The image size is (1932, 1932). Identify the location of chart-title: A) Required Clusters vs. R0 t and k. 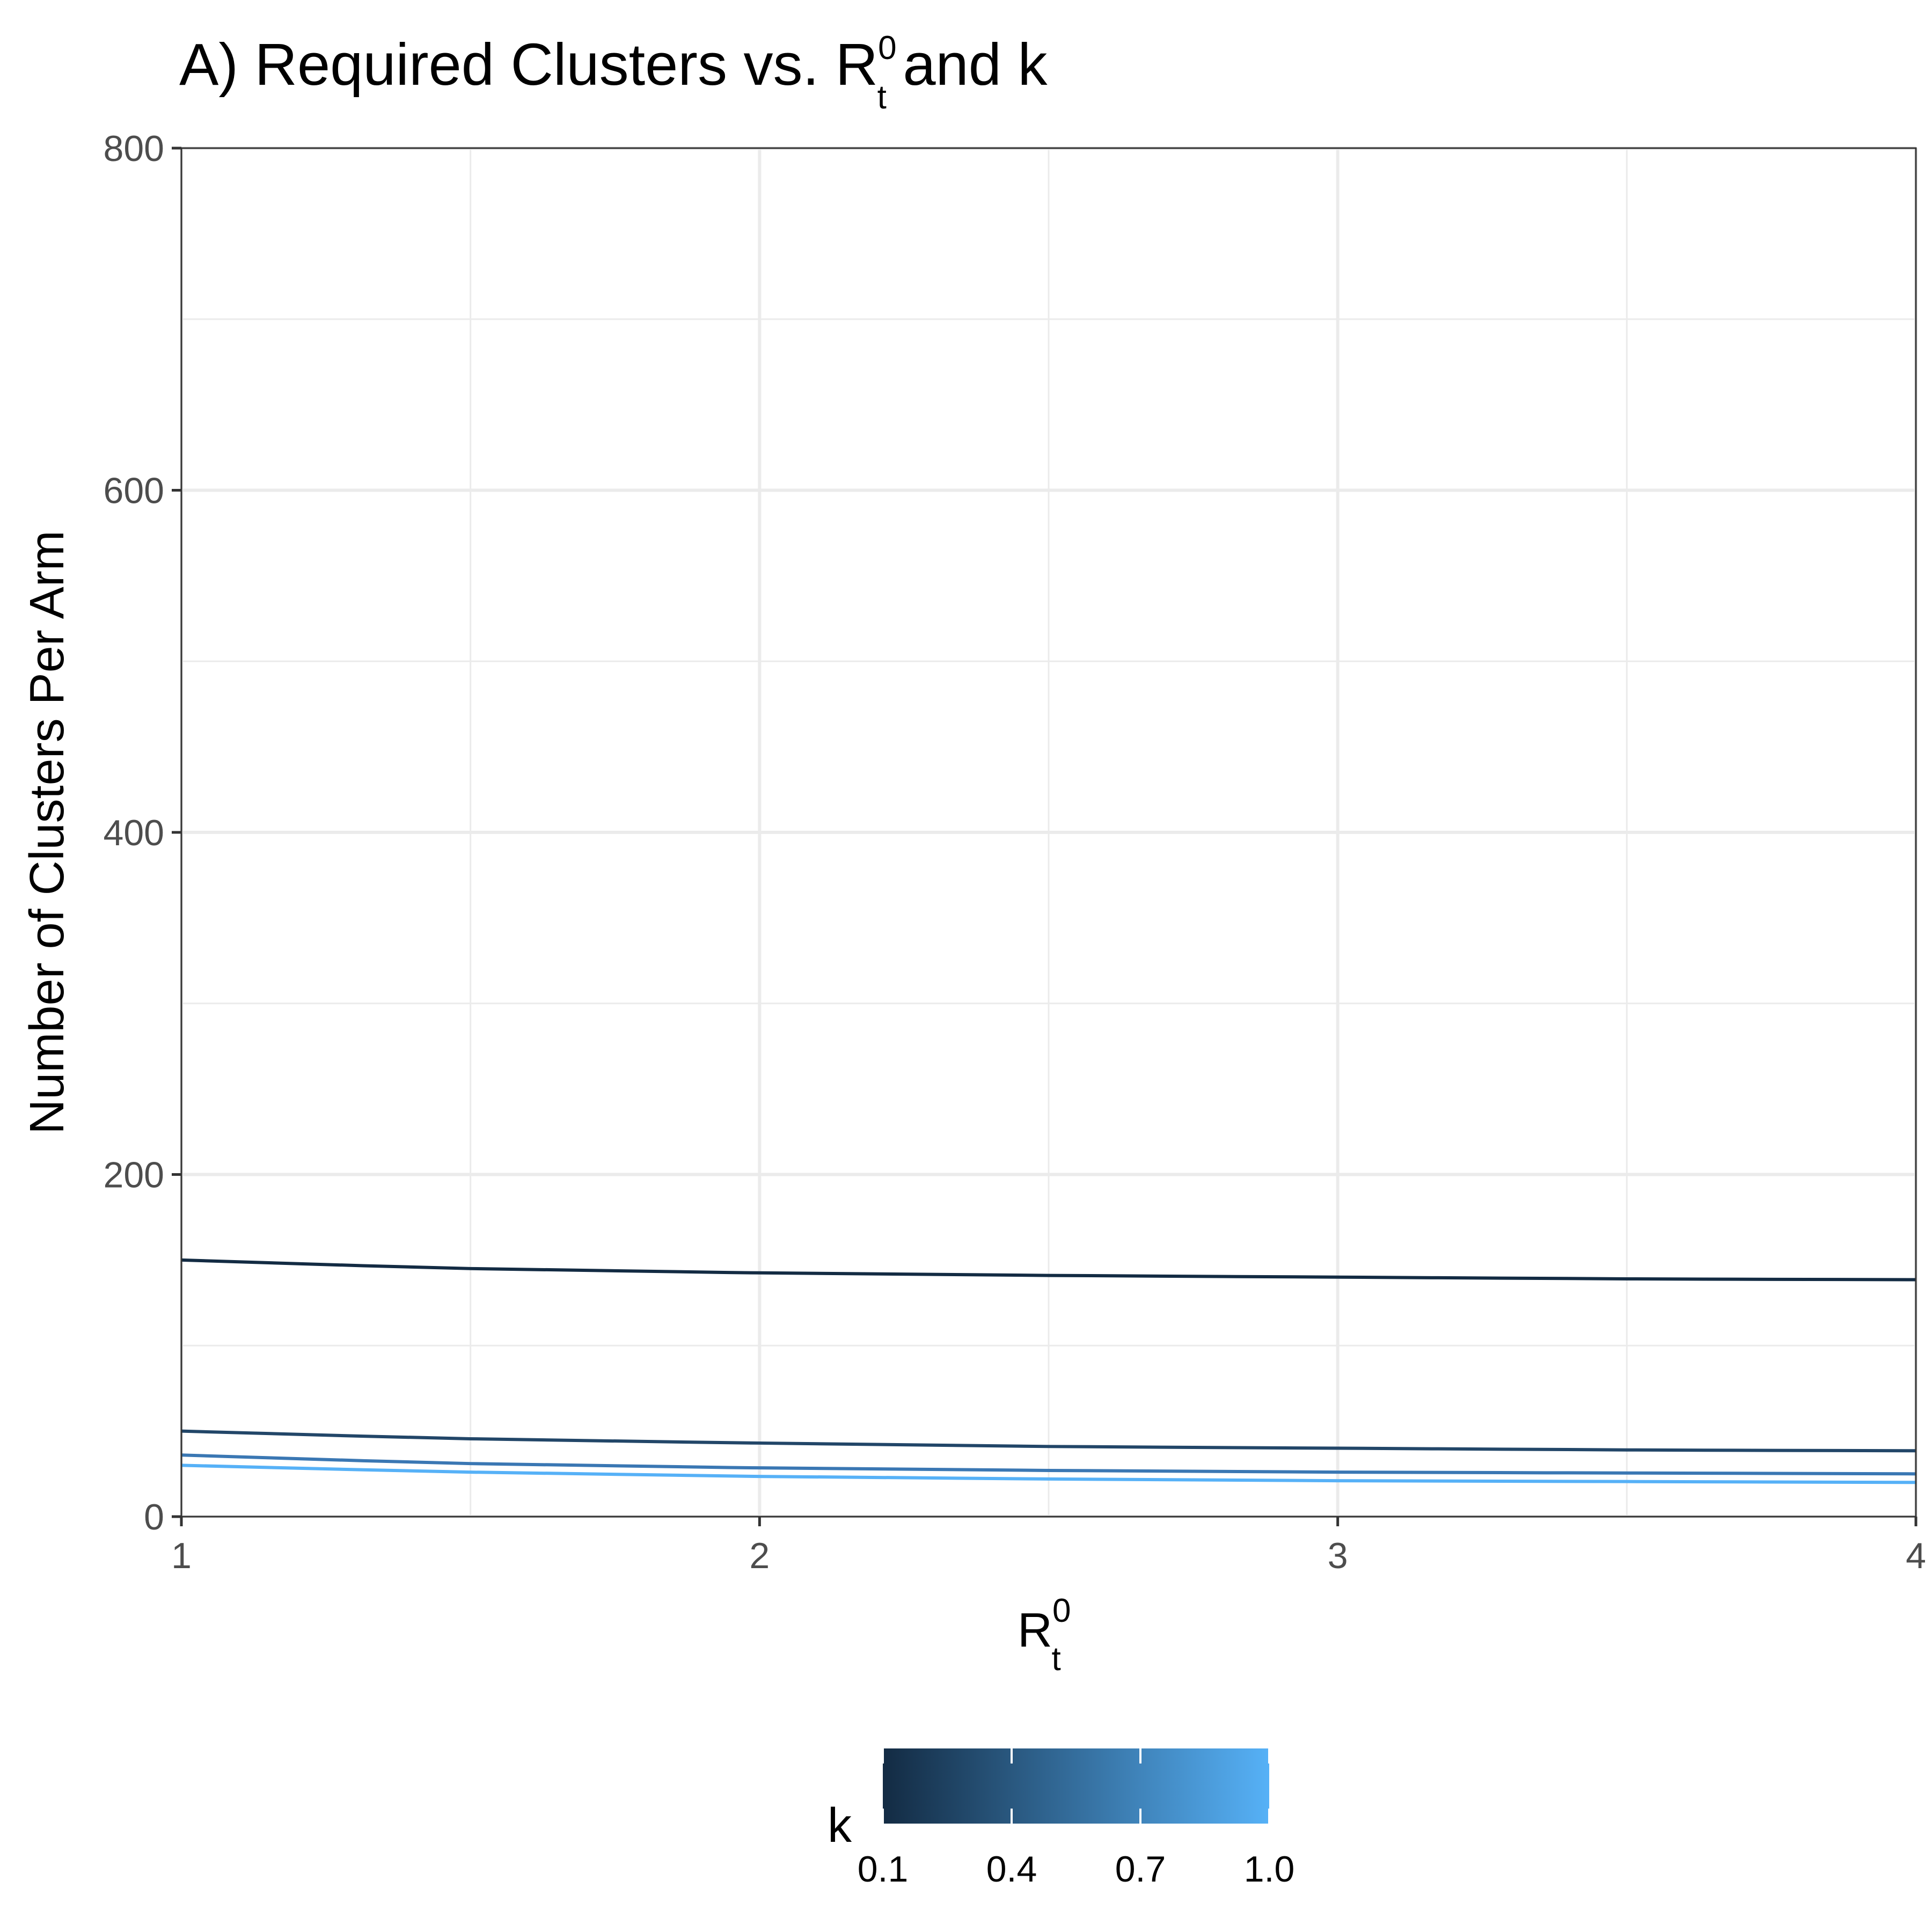
(613, 73).